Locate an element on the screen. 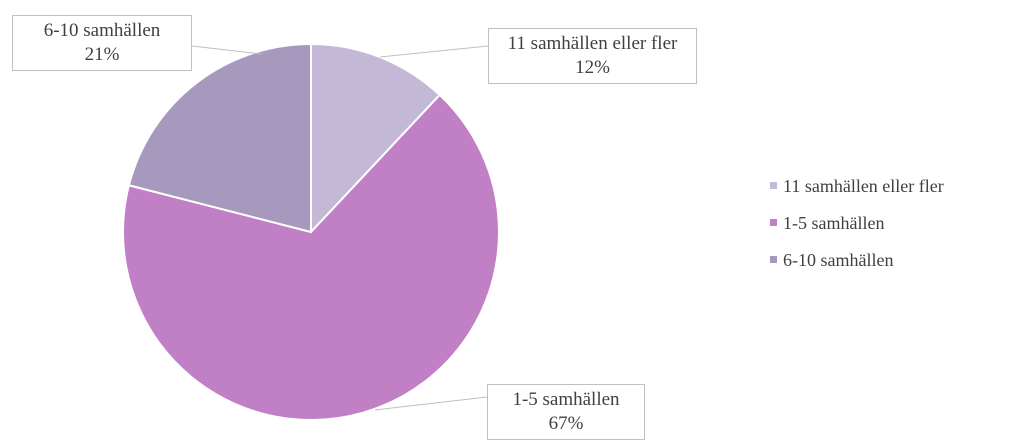 This screenshot has width=1017, height=443. legend-item: 11 samhällen eller fler is located at coordinates (857, 186).